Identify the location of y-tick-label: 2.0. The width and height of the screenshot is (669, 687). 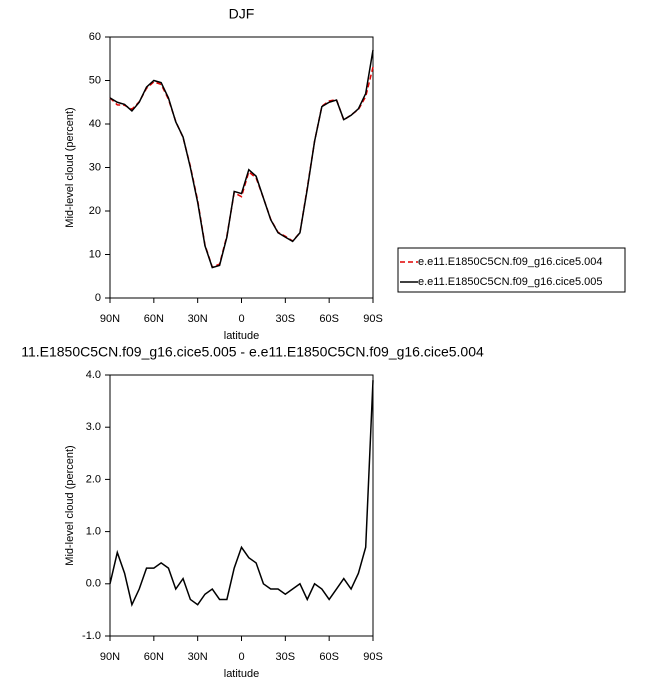
(93, 479).